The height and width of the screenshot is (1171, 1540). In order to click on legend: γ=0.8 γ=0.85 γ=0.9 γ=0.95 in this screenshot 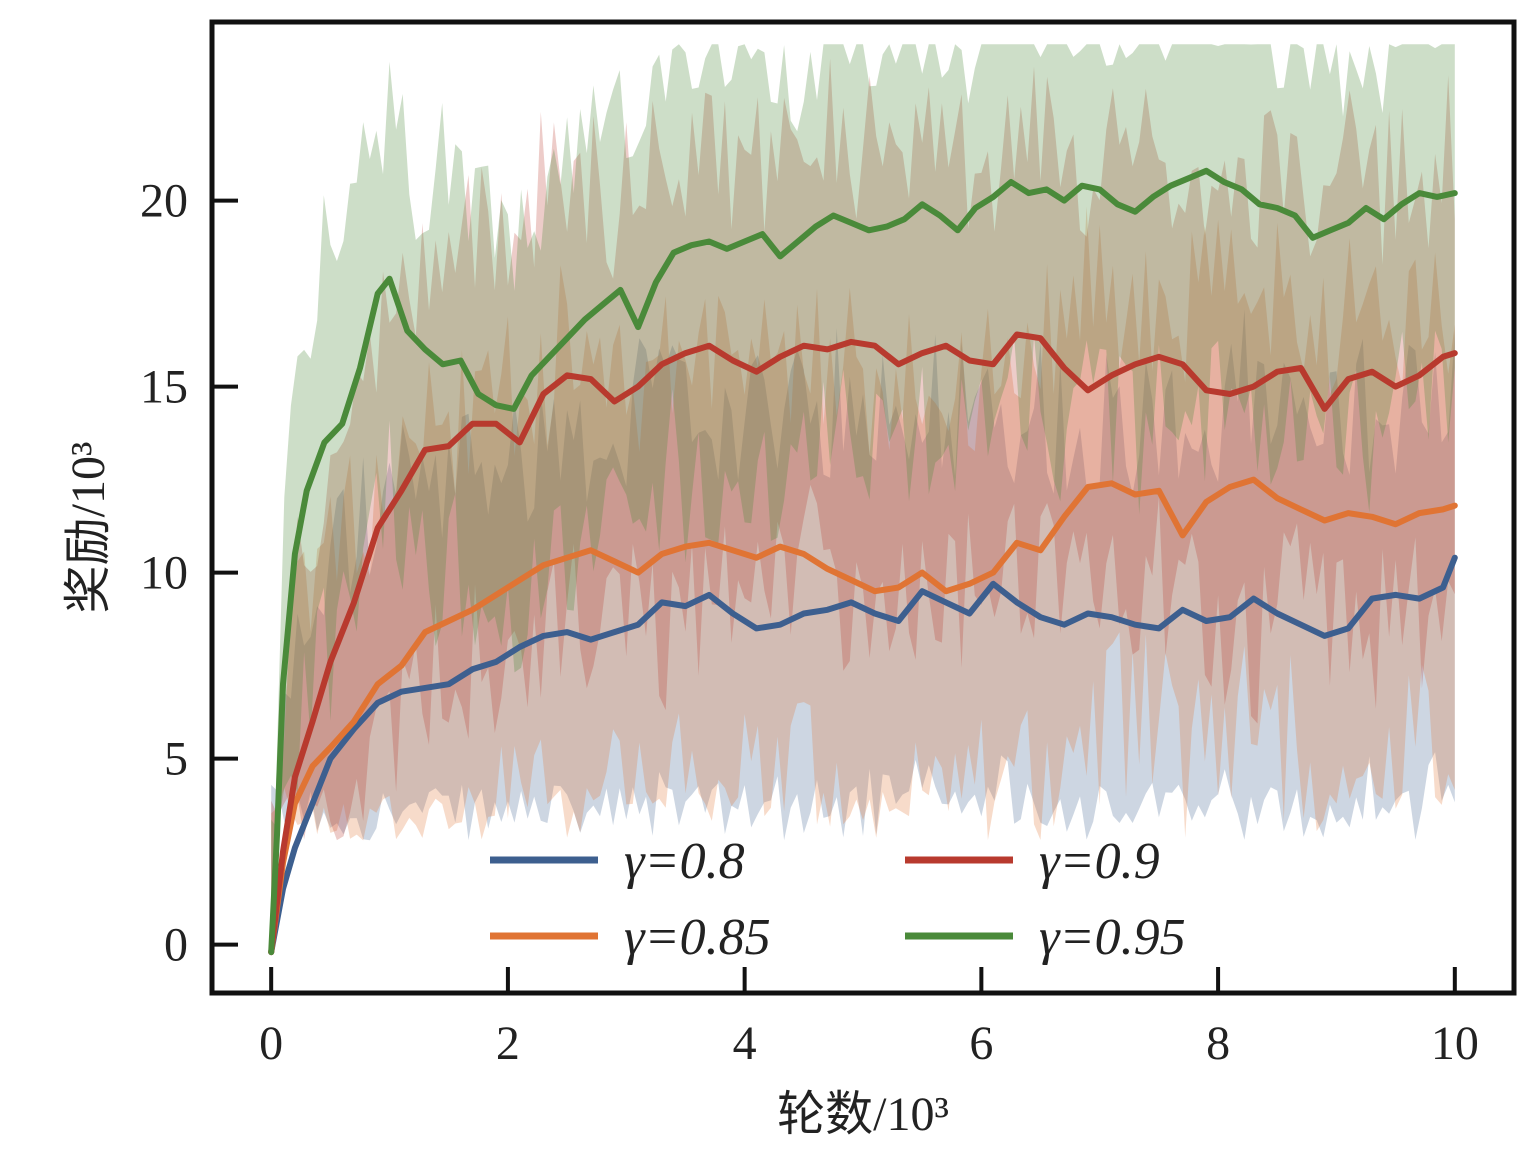, I will do `click(838, 899)`.